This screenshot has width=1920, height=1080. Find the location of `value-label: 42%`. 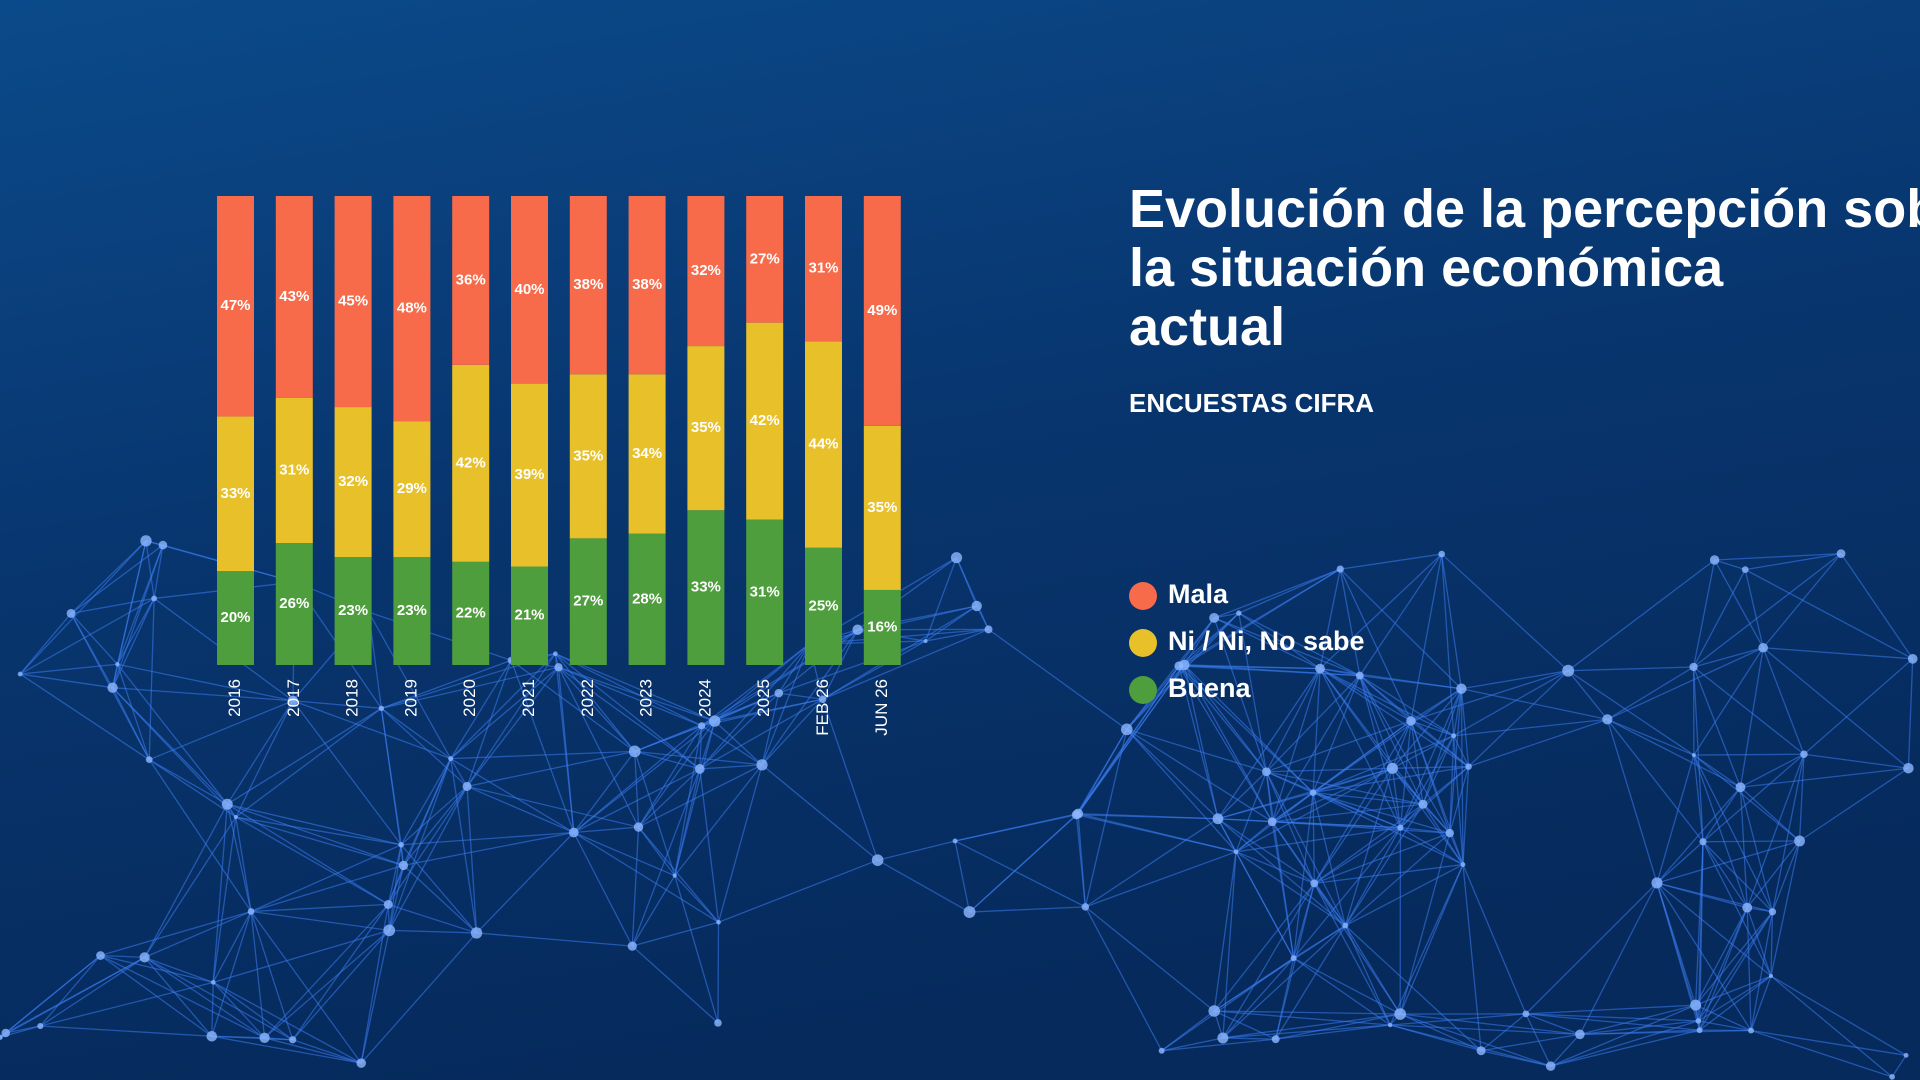

value-label: 42% is located at coordinates (471, 462).